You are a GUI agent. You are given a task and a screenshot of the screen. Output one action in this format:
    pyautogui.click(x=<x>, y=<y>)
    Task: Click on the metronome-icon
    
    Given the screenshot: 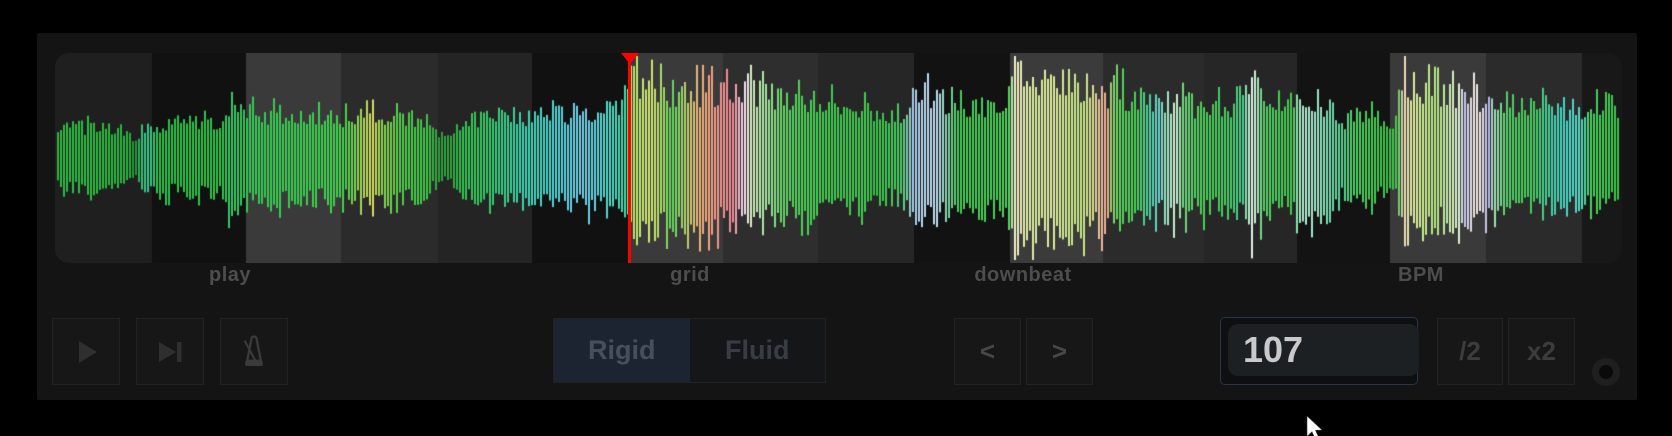 What is the action you would take?
    pyautogui.click(x=254, y=352)
    